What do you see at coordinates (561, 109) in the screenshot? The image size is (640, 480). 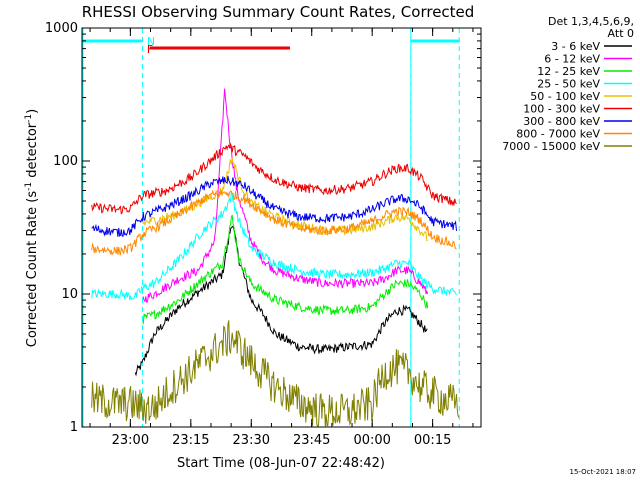 I see `legend-label-5: 100 - 300 keV` at bounding box center [561, 109].